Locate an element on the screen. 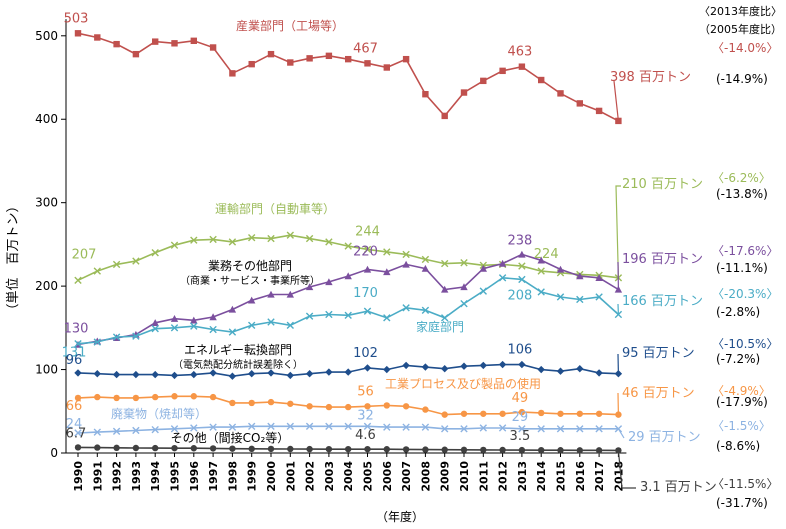 The width and height of the screenshot is (786, 529). header-2005-comparison: （2005年度比） is located at coordinates (740, 29).